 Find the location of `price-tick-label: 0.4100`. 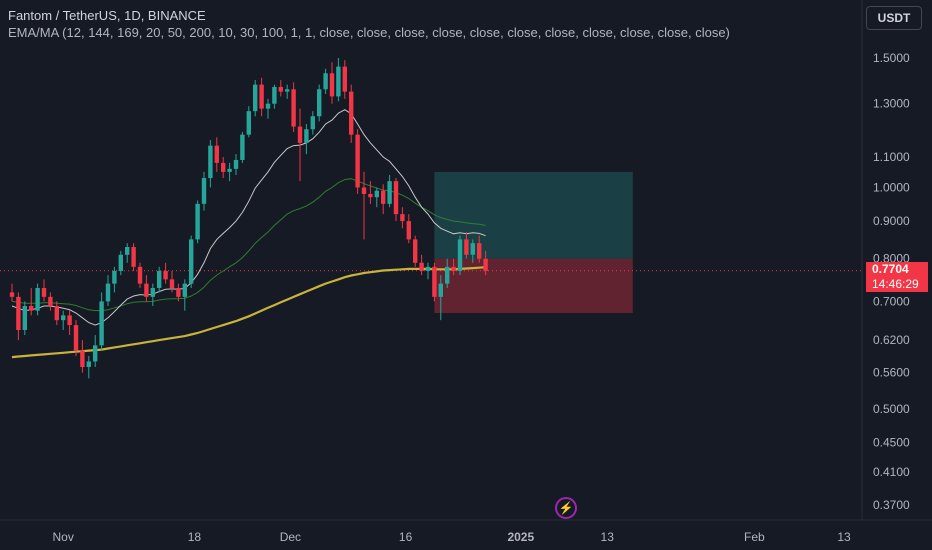

price-tick-label: 0.4100 is located at coordinates (891, 472).